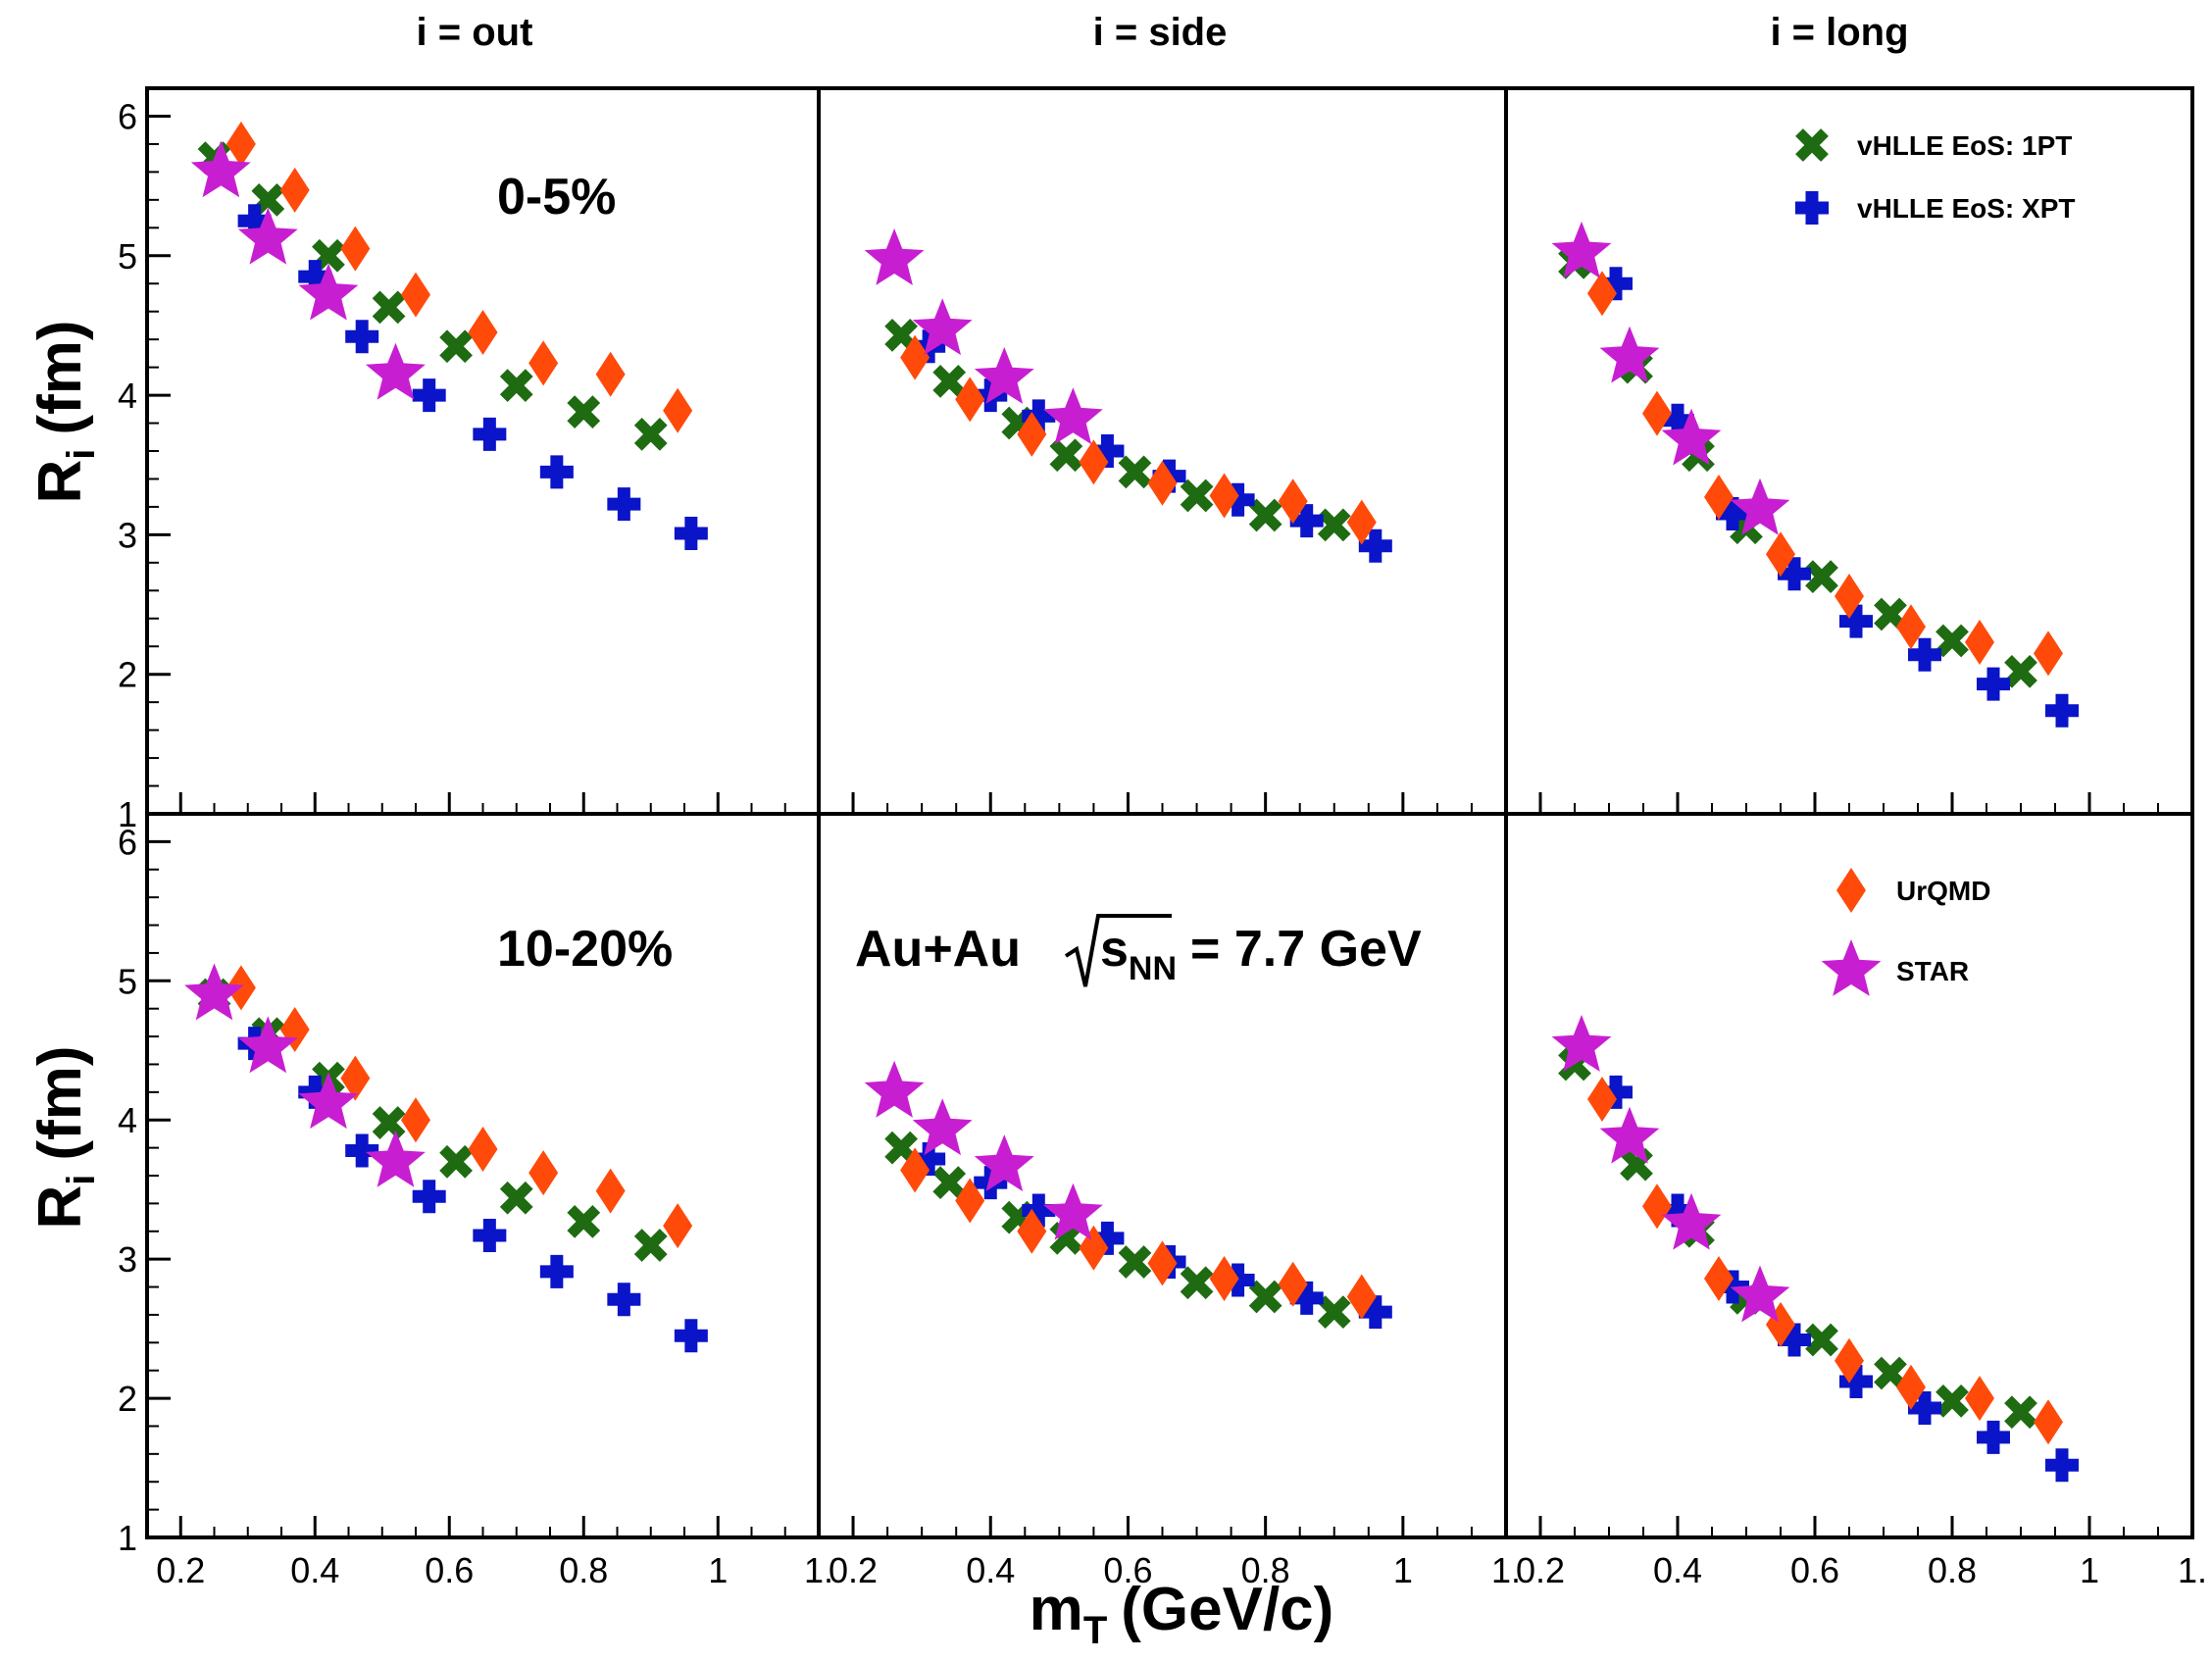 The width and height of the screenshot is (2212, 1661). I want to click on x-axis-title: mT (GeV/c), so click(1182, 1614).